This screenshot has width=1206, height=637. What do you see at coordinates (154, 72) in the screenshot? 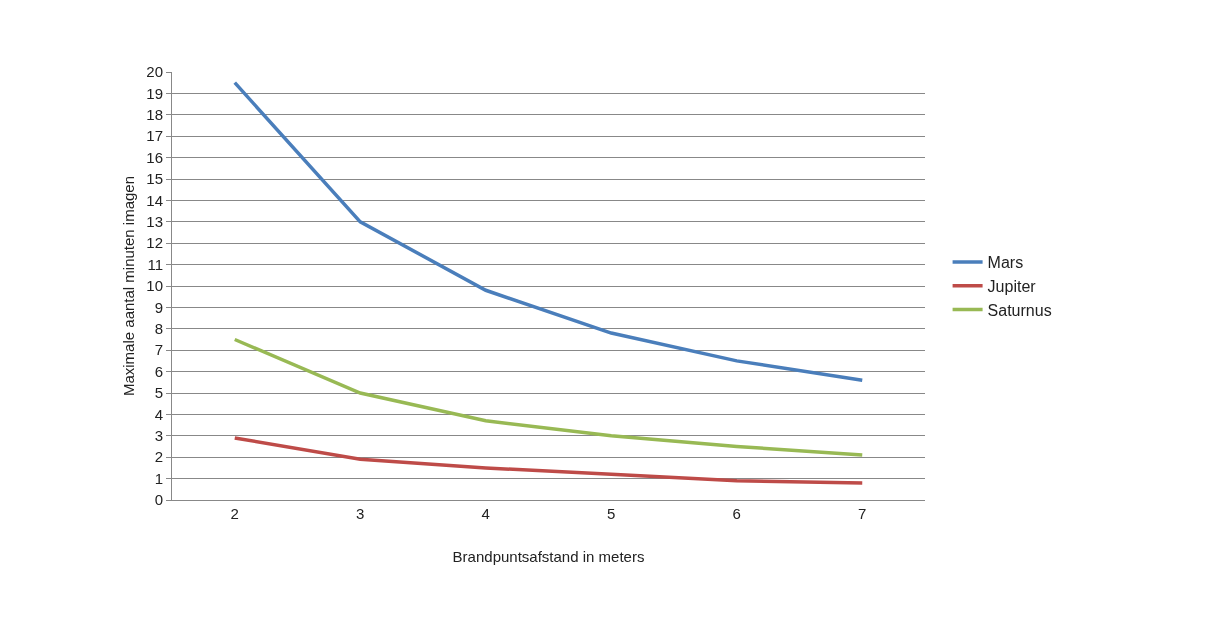
I see `y-tick-label: 20` at bounding box center [154, 72].